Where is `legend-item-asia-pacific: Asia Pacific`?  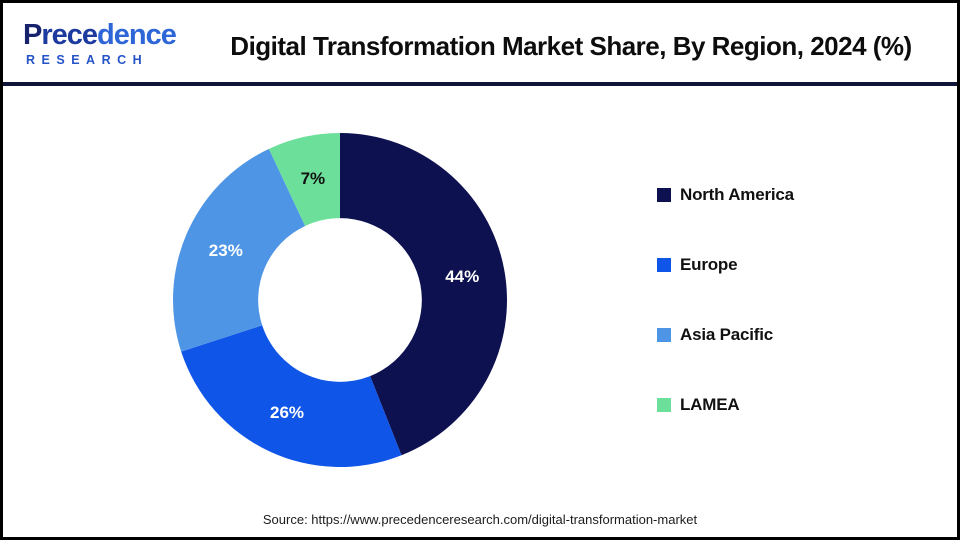
legend-item-asia-pacific: Asia Pacific is located at coordinates (725, 335).